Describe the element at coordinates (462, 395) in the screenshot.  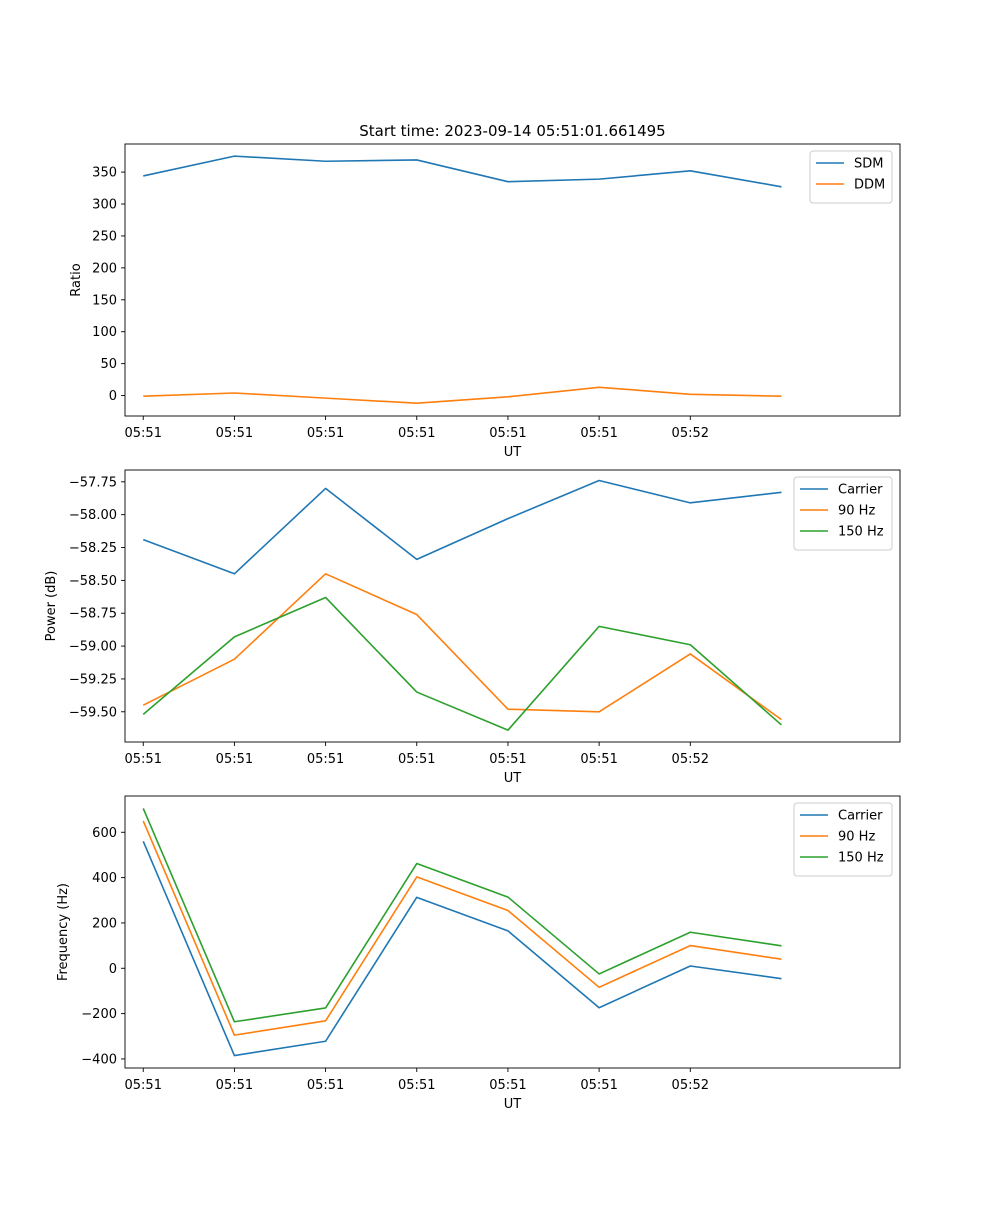
I see `series-line-ddm` at that location.